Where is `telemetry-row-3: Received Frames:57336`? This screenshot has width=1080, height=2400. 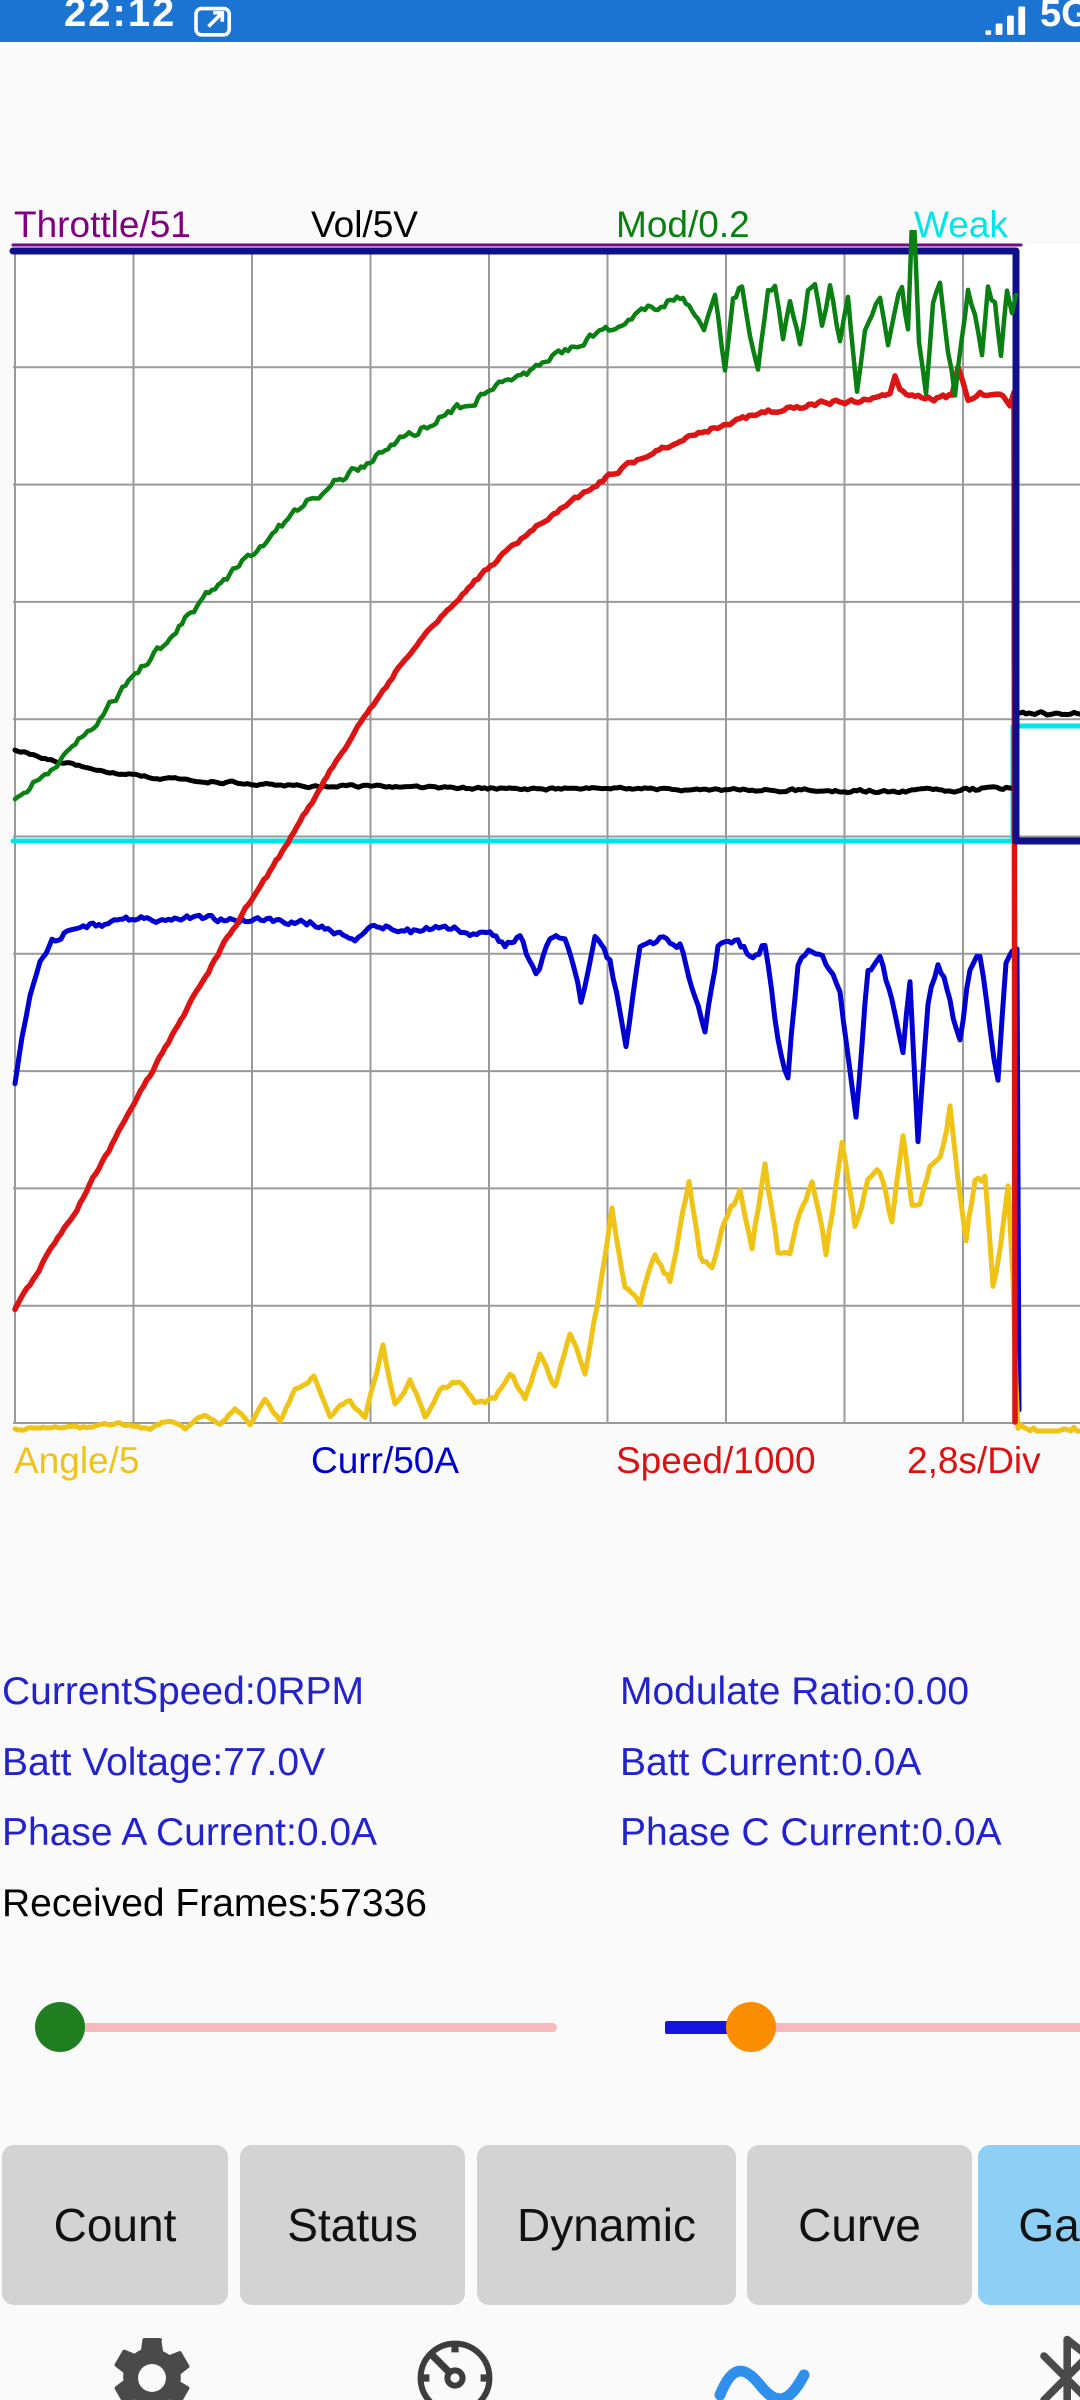 telemetry-row-3: Received Frames:57336 is located at coordinates (540, 1910).